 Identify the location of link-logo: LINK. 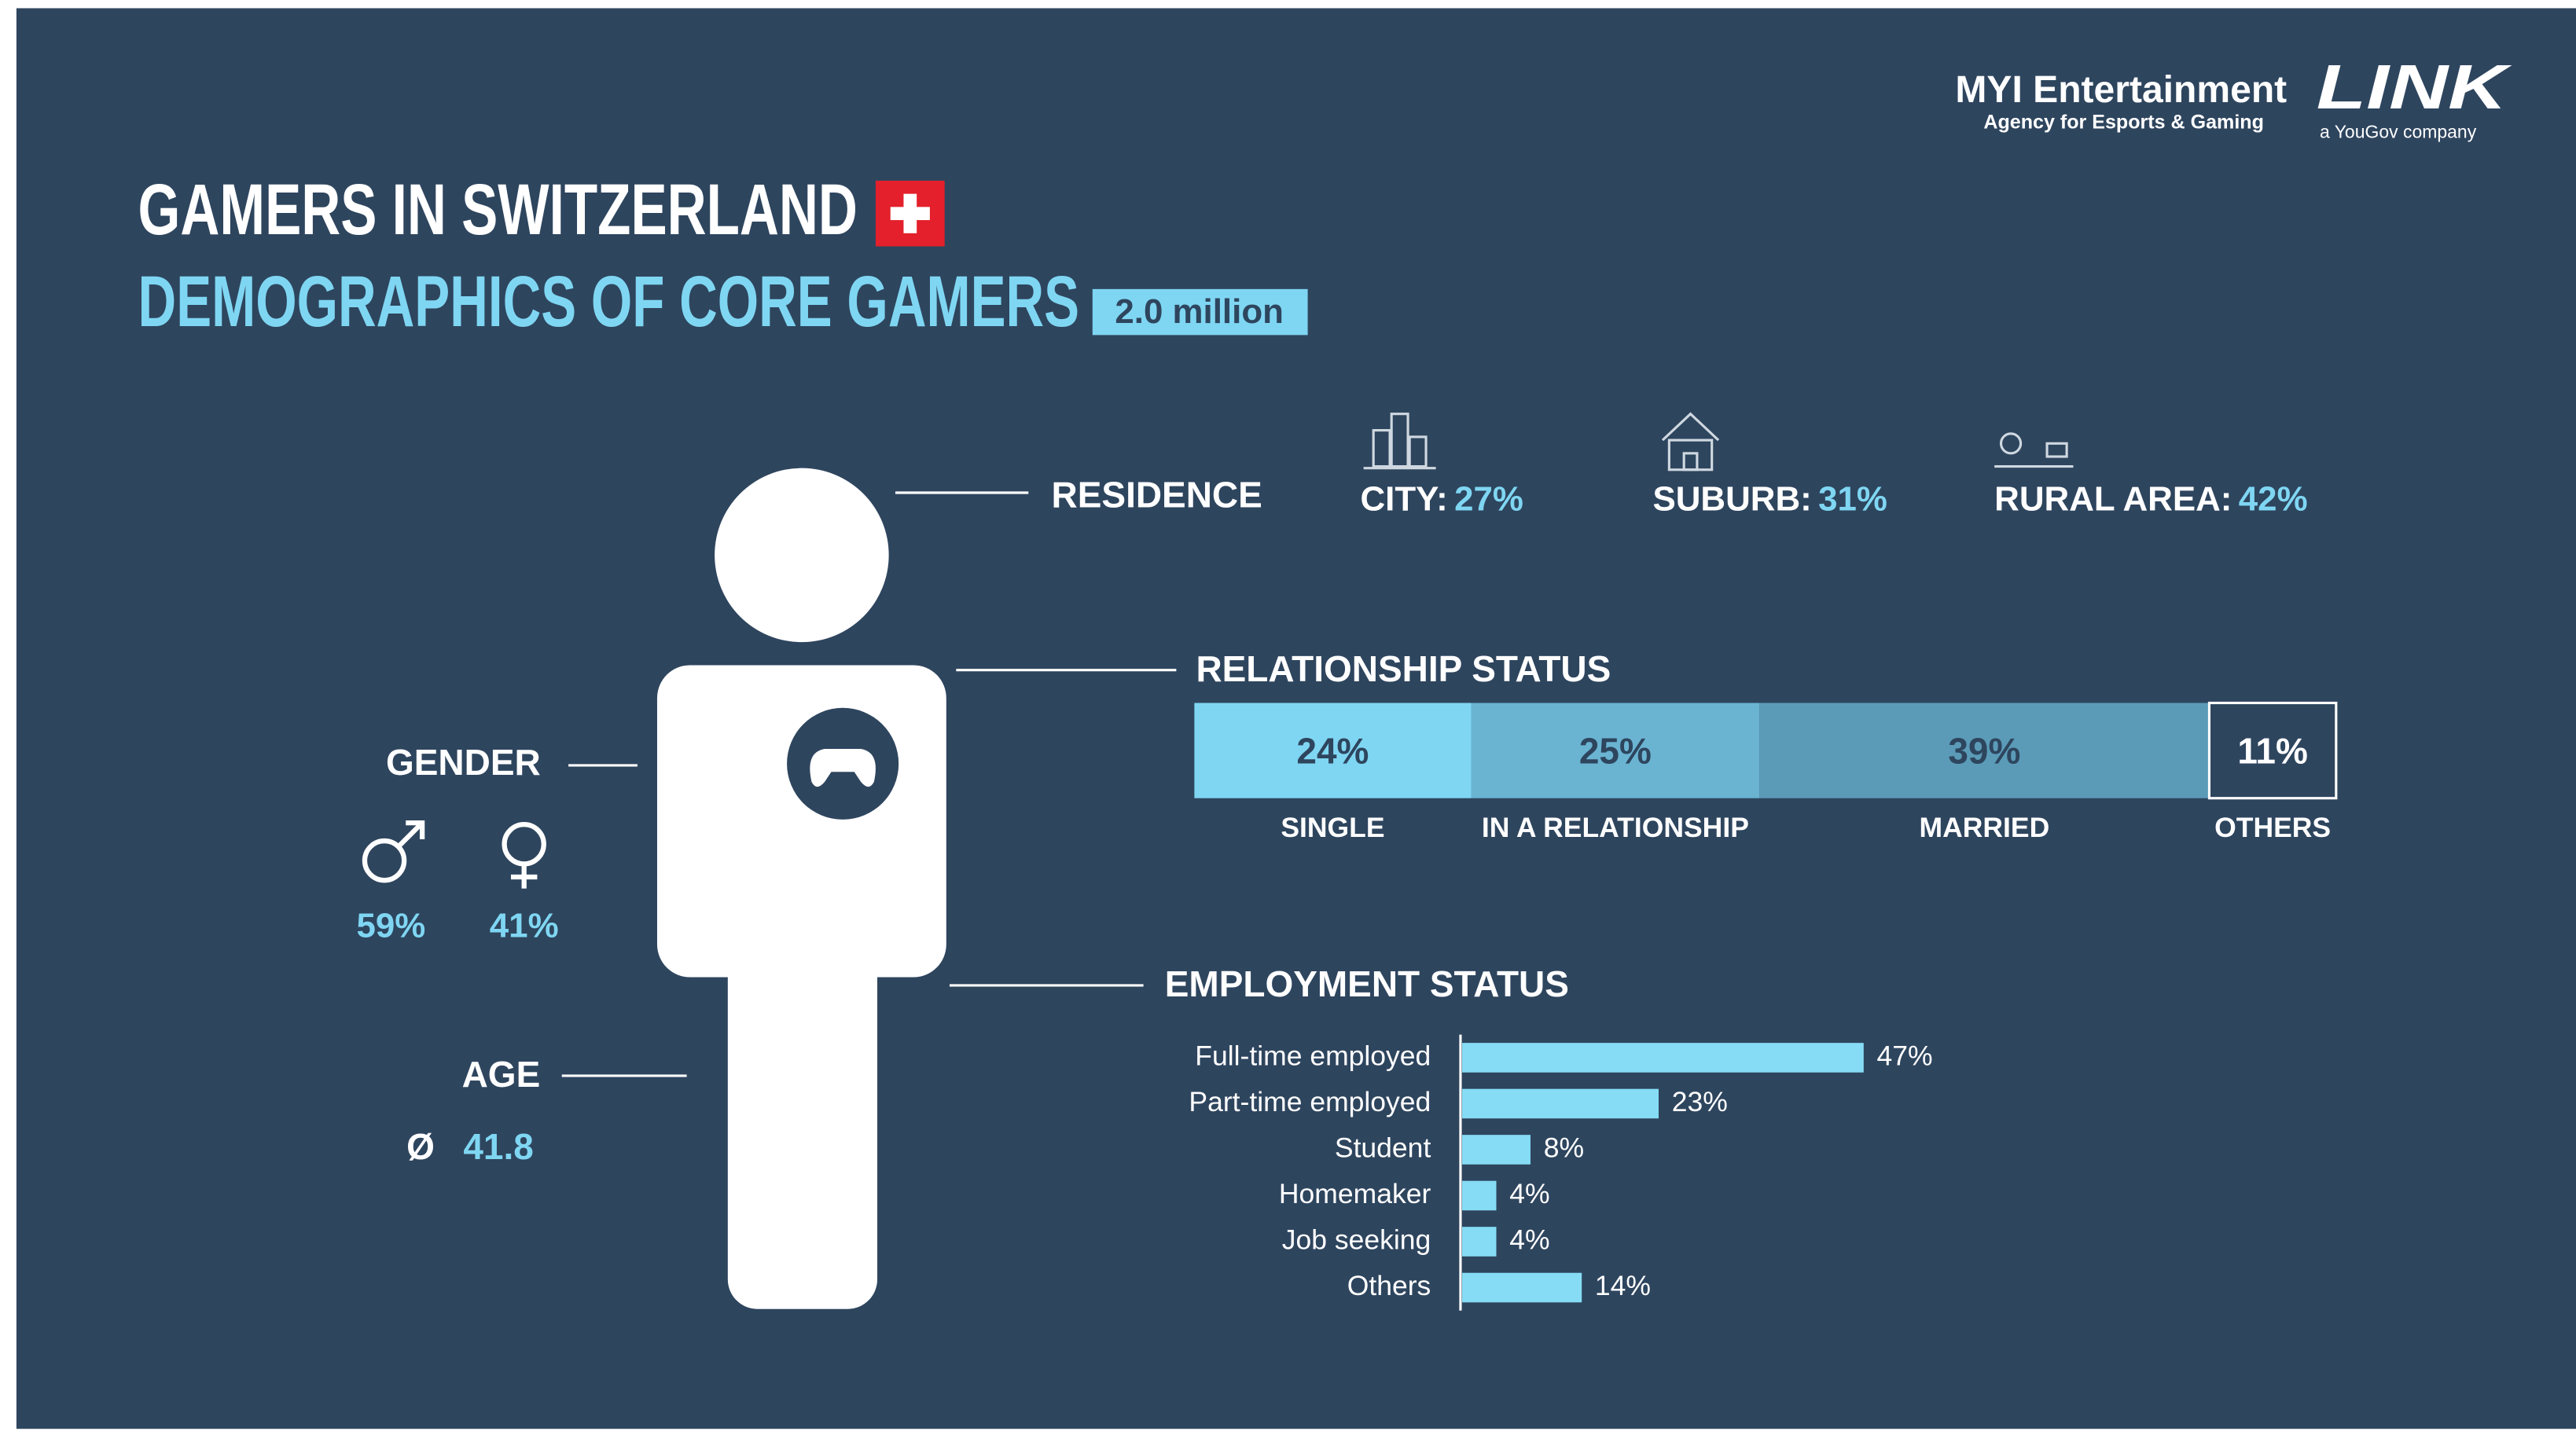
(2415, 87).